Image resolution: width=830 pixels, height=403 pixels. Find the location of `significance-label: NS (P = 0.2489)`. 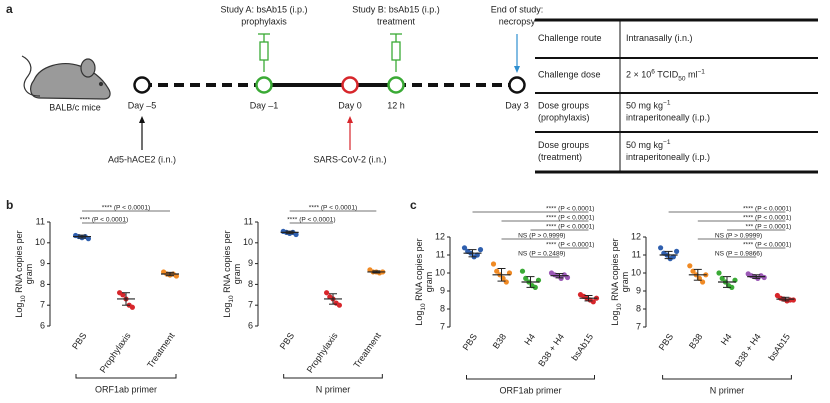

significance-label: NS (P = 0.2489) is located at coordinates (541, 253).